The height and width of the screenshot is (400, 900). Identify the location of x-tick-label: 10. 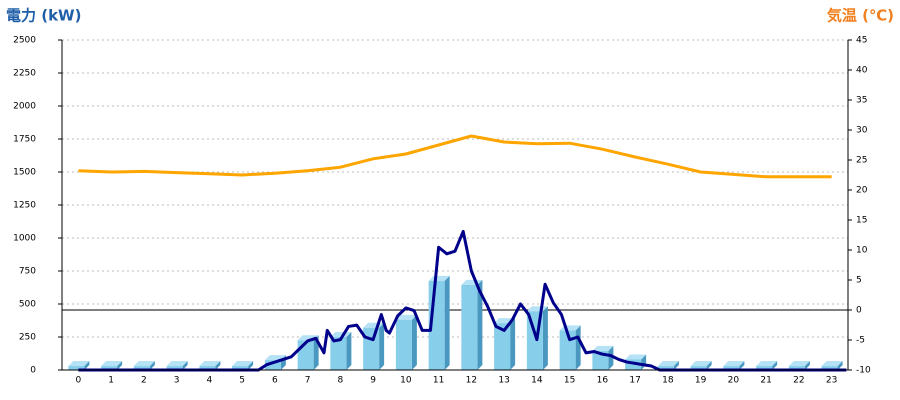
(406, 381).